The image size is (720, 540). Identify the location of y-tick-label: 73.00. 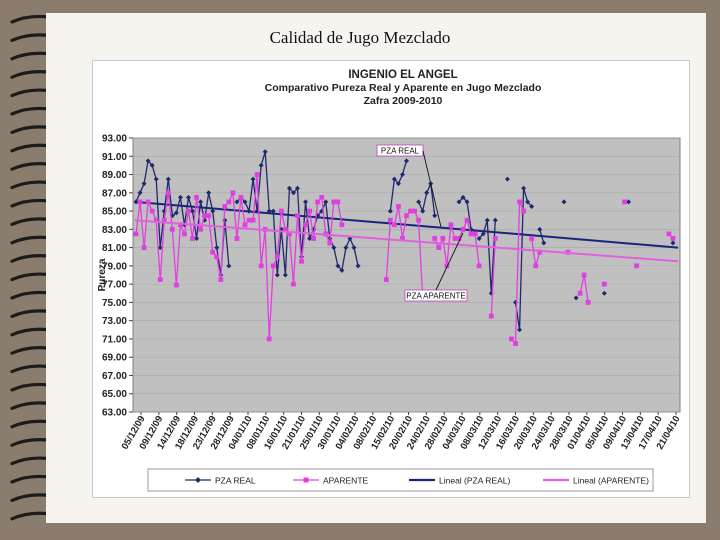
(114, 321).